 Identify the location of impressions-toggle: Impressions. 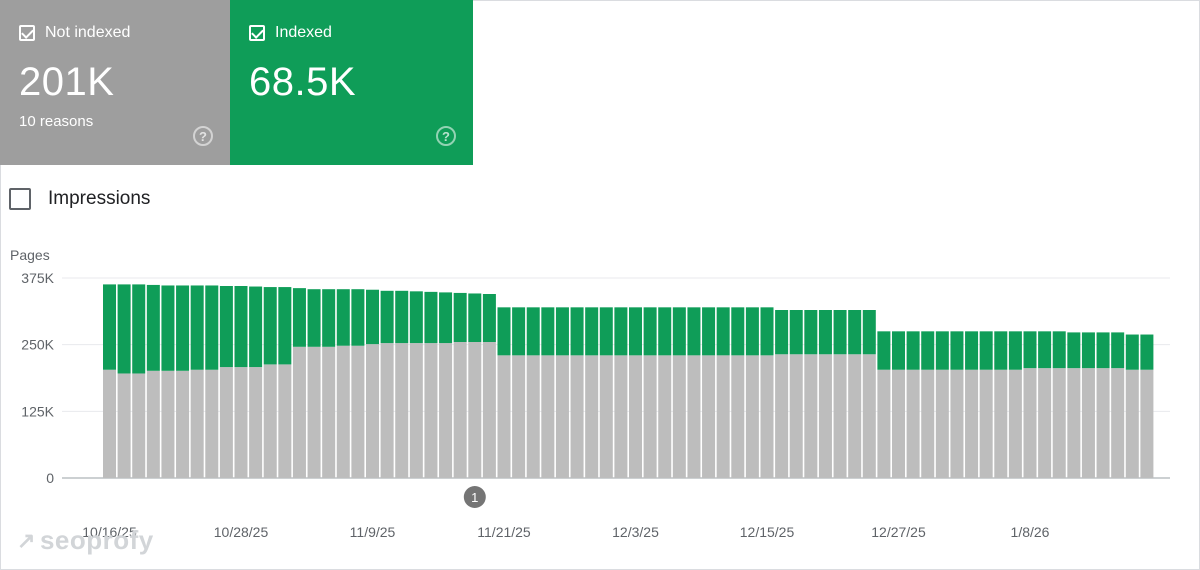
(79, 199).